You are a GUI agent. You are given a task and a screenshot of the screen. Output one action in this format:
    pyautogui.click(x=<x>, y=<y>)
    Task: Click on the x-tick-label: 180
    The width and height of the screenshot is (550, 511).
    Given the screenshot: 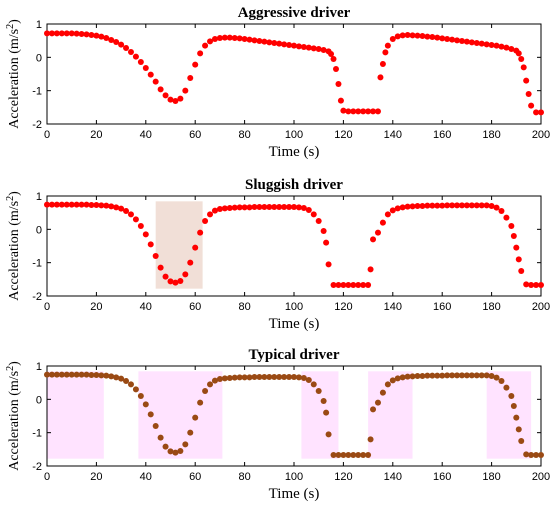 What is the action you would take?
    pyautogui.click(x=491, y=135)
    